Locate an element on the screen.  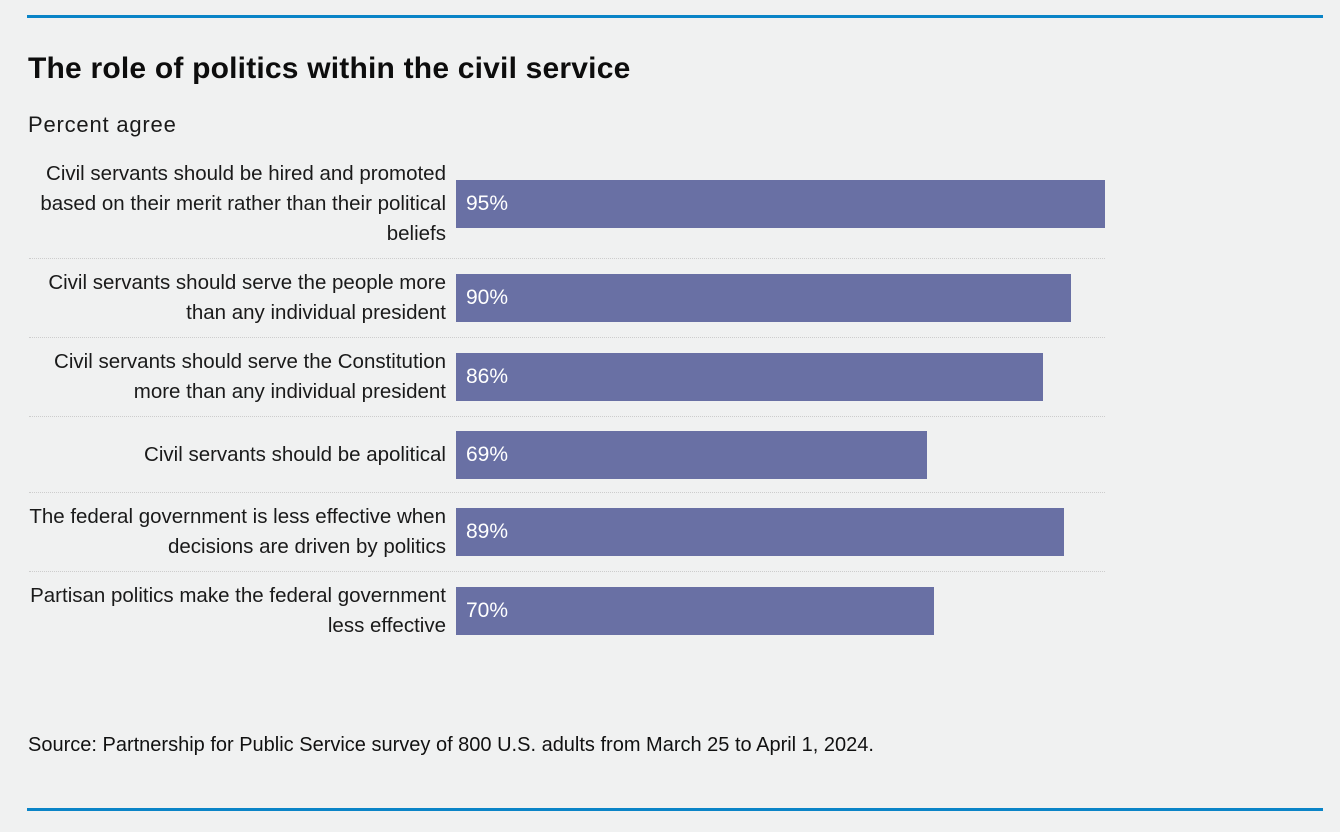
bar: 86% is located at coordinates (750, 377).